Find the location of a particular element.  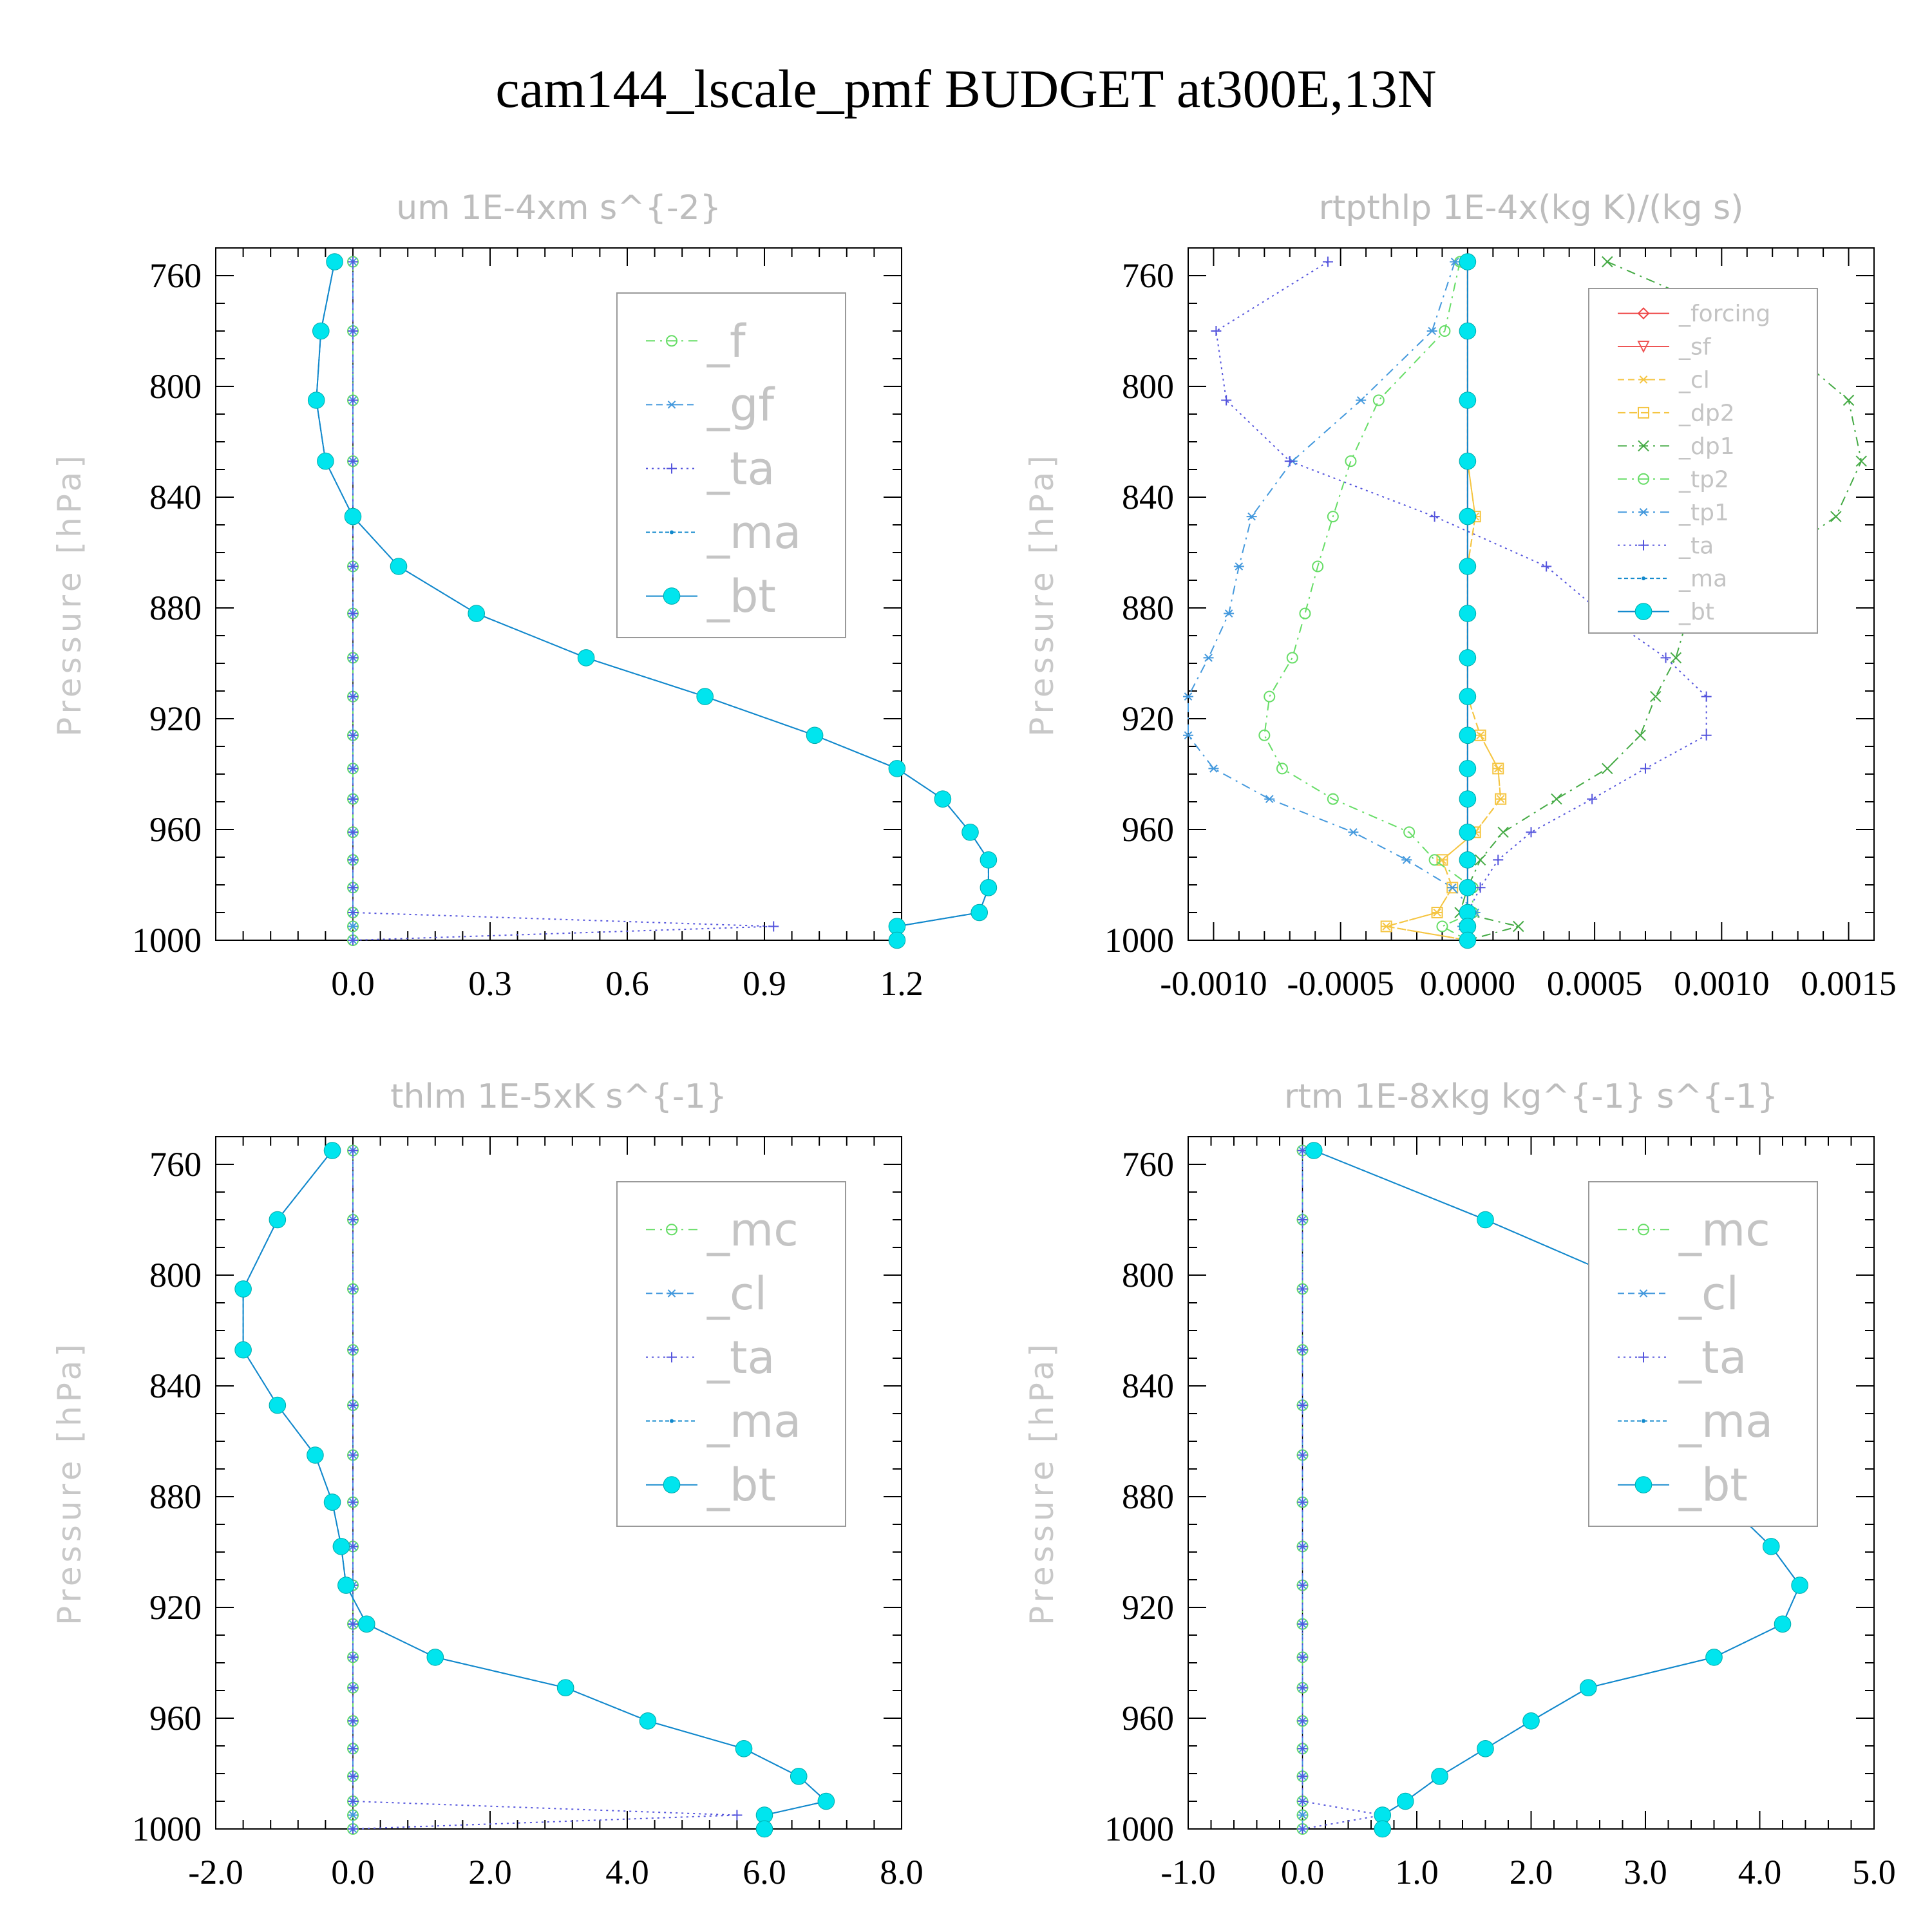

y-tick-label: 760 is located at coordinates (1148, 1164).